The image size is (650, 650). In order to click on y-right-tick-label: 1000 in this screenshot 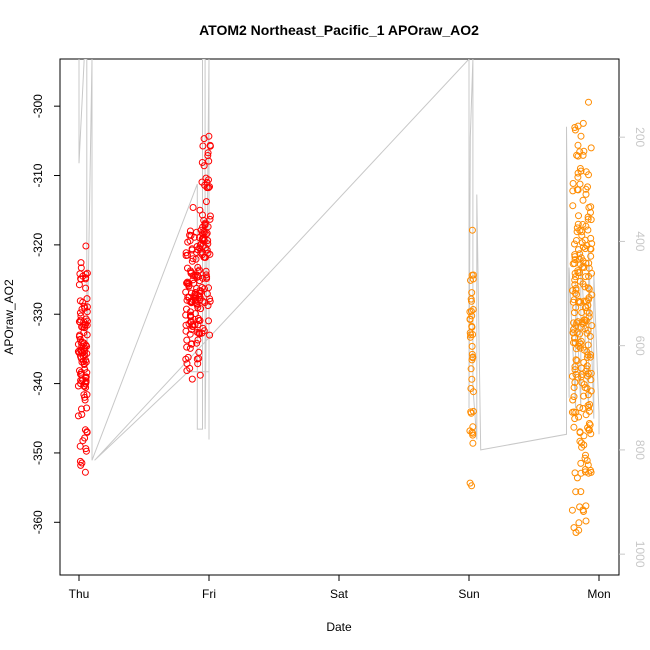, I will do `click(640, 554)`.